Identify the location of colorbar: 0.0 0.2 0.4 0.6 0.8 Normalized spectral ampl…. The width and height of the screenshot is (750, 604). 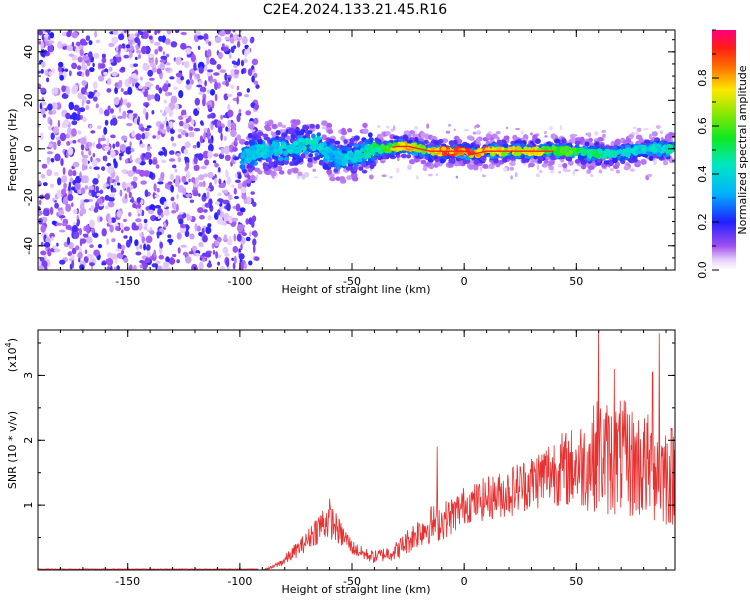
(722, 154).